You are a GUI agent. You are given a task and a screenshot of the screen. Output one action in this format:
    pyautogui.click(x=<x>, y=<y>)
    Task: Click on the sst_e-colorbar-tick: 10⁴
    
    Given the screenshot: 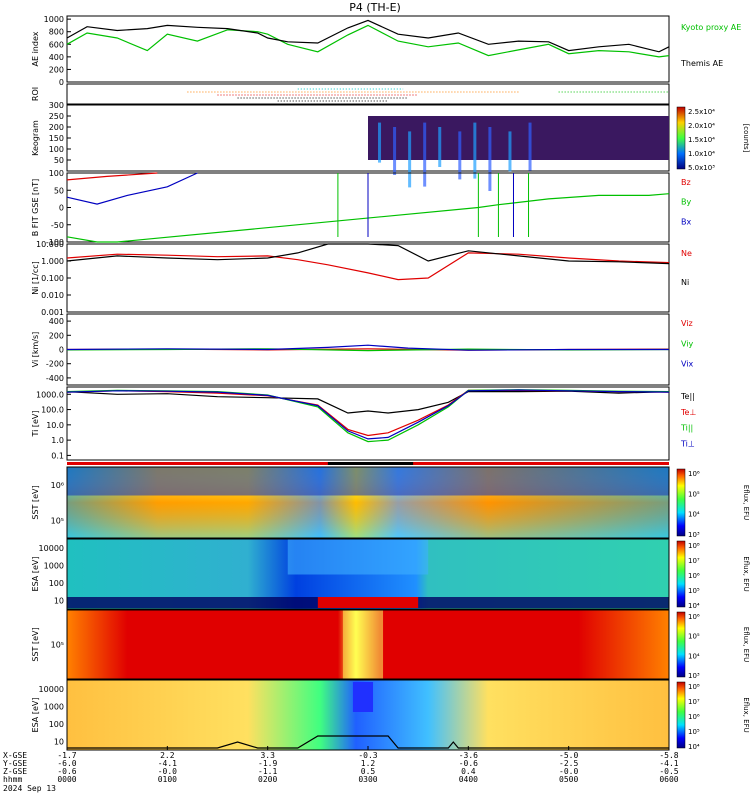 What is the action you would take?
    pyautogui.click(x=694, y=515)
    